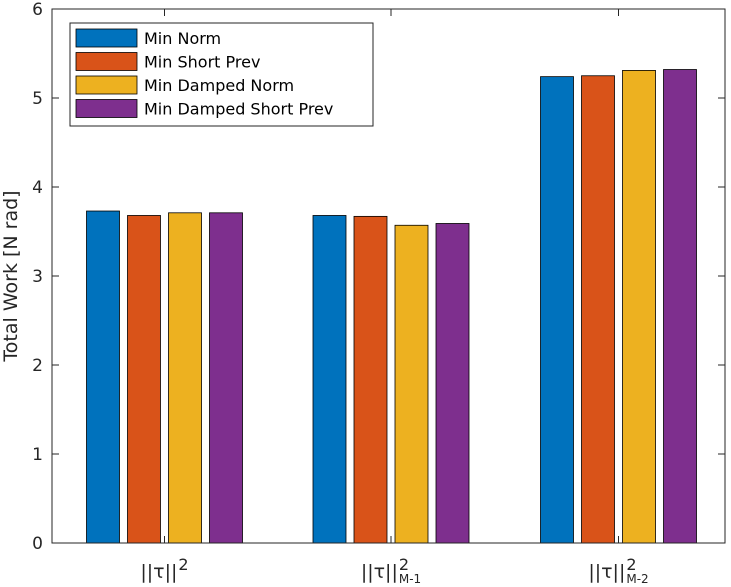  What do you see at coordinates (37, 455) in the screenshot?
I see `y-tick-label: 1` at bounding box center [37, 455].